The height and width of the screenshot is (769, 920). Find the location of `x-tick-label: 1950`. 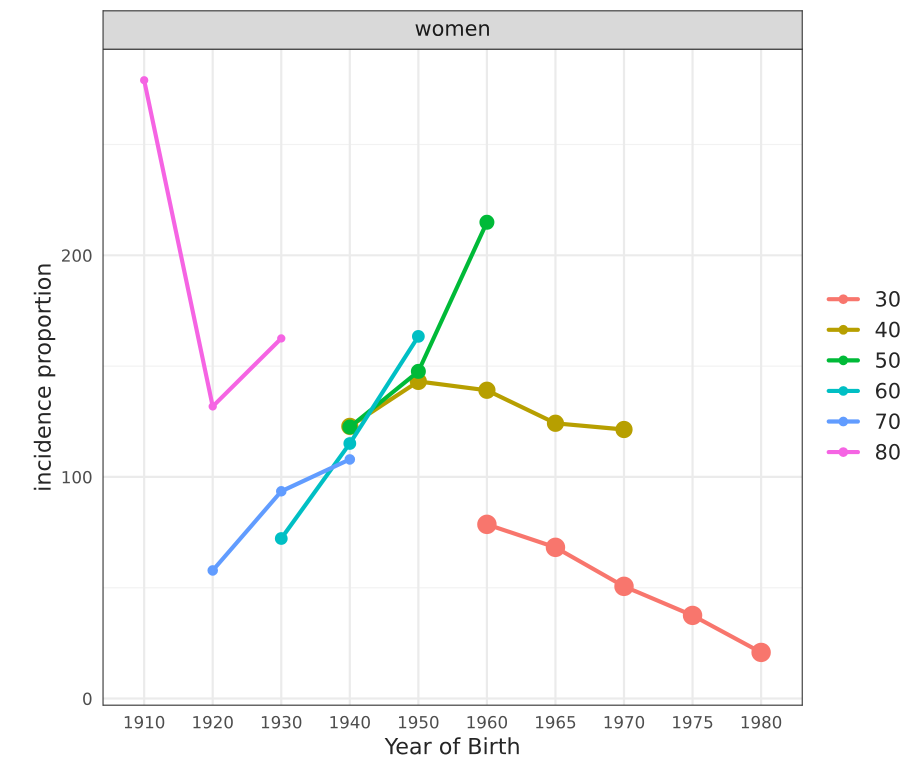

x-tick-label: 1950 is located at coordinates (418, 722).